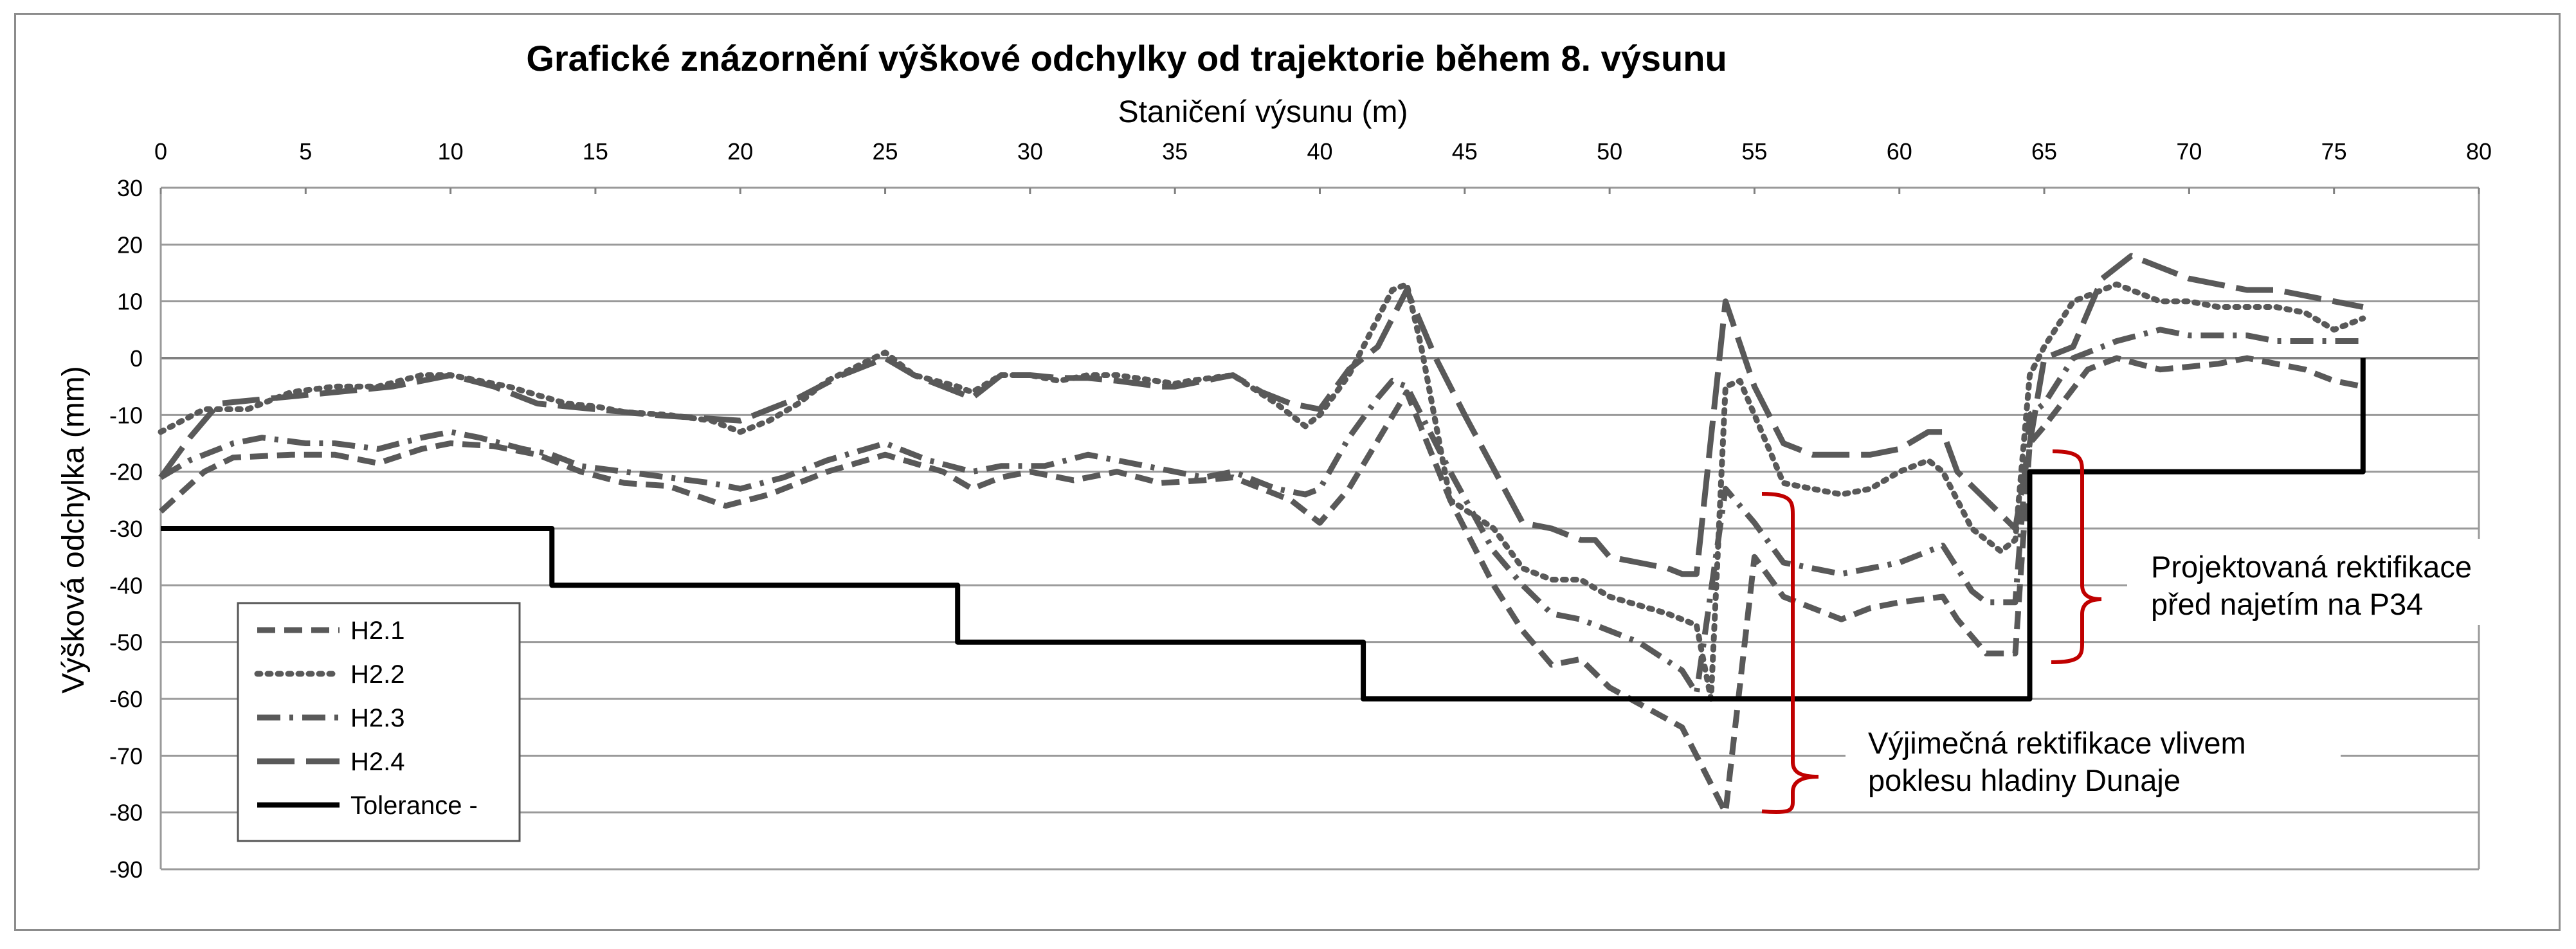  What do you see at coordinates (126, 870) in the screenshot?
I see `y-tick-label: -90` at bounding box center [126, 870].